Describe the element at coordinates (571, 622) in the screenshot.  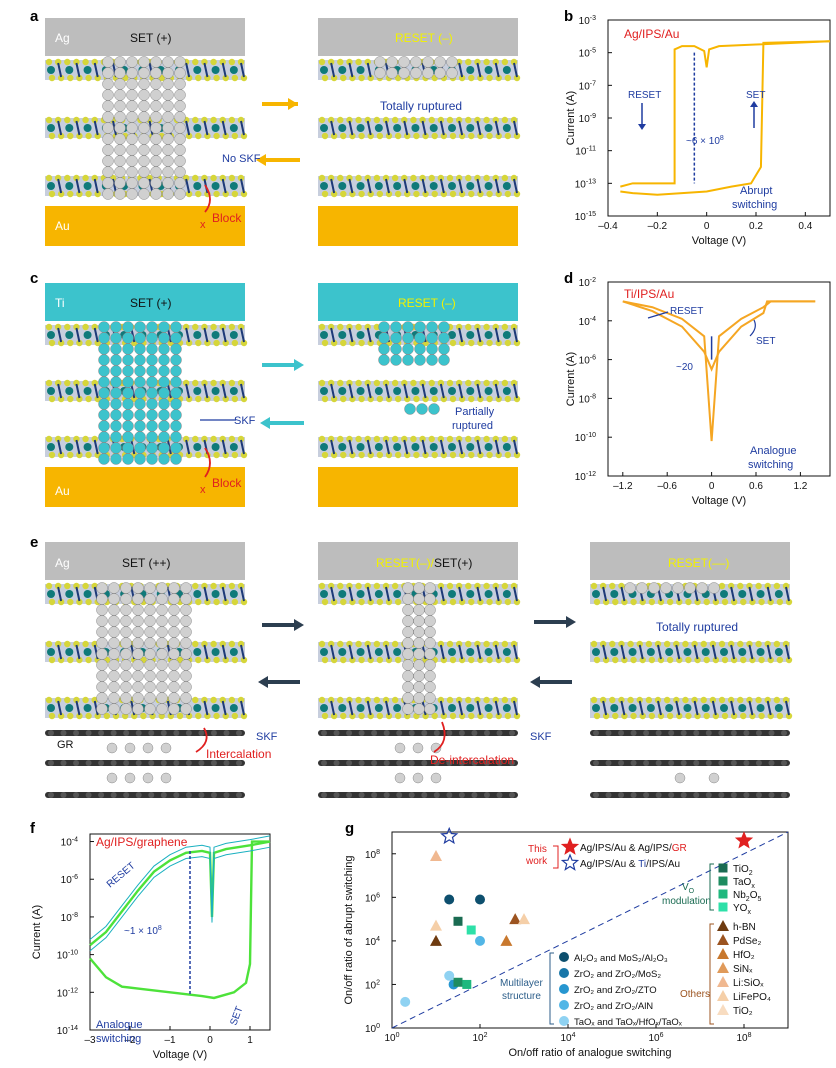
I see `arrow-head-icon` at that location.